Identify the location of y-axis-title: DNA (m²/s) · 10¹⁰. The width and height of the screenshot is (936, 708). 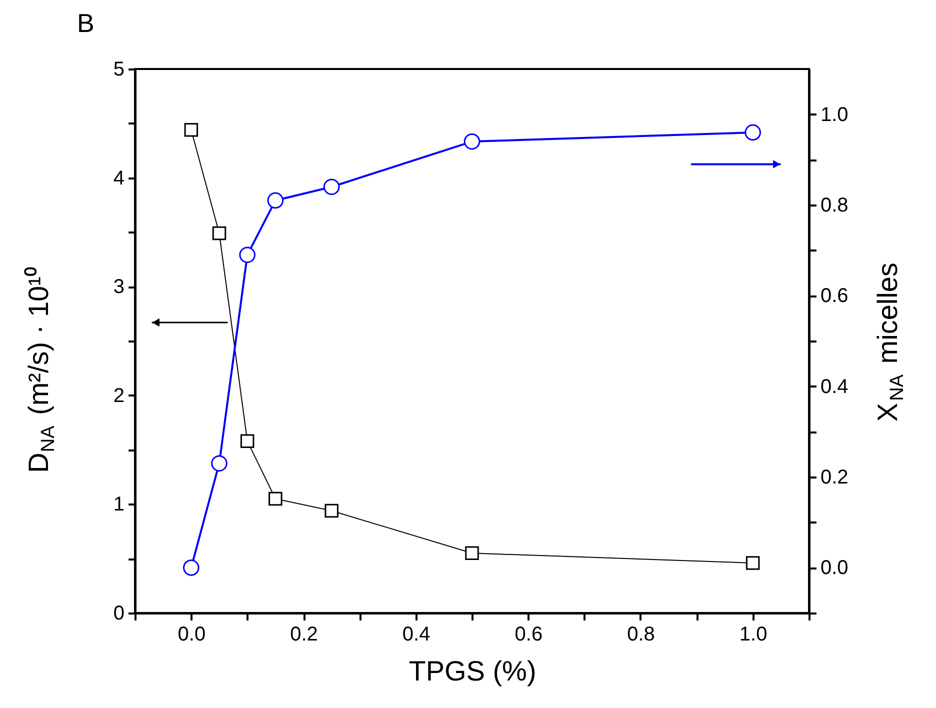
(41, 369).